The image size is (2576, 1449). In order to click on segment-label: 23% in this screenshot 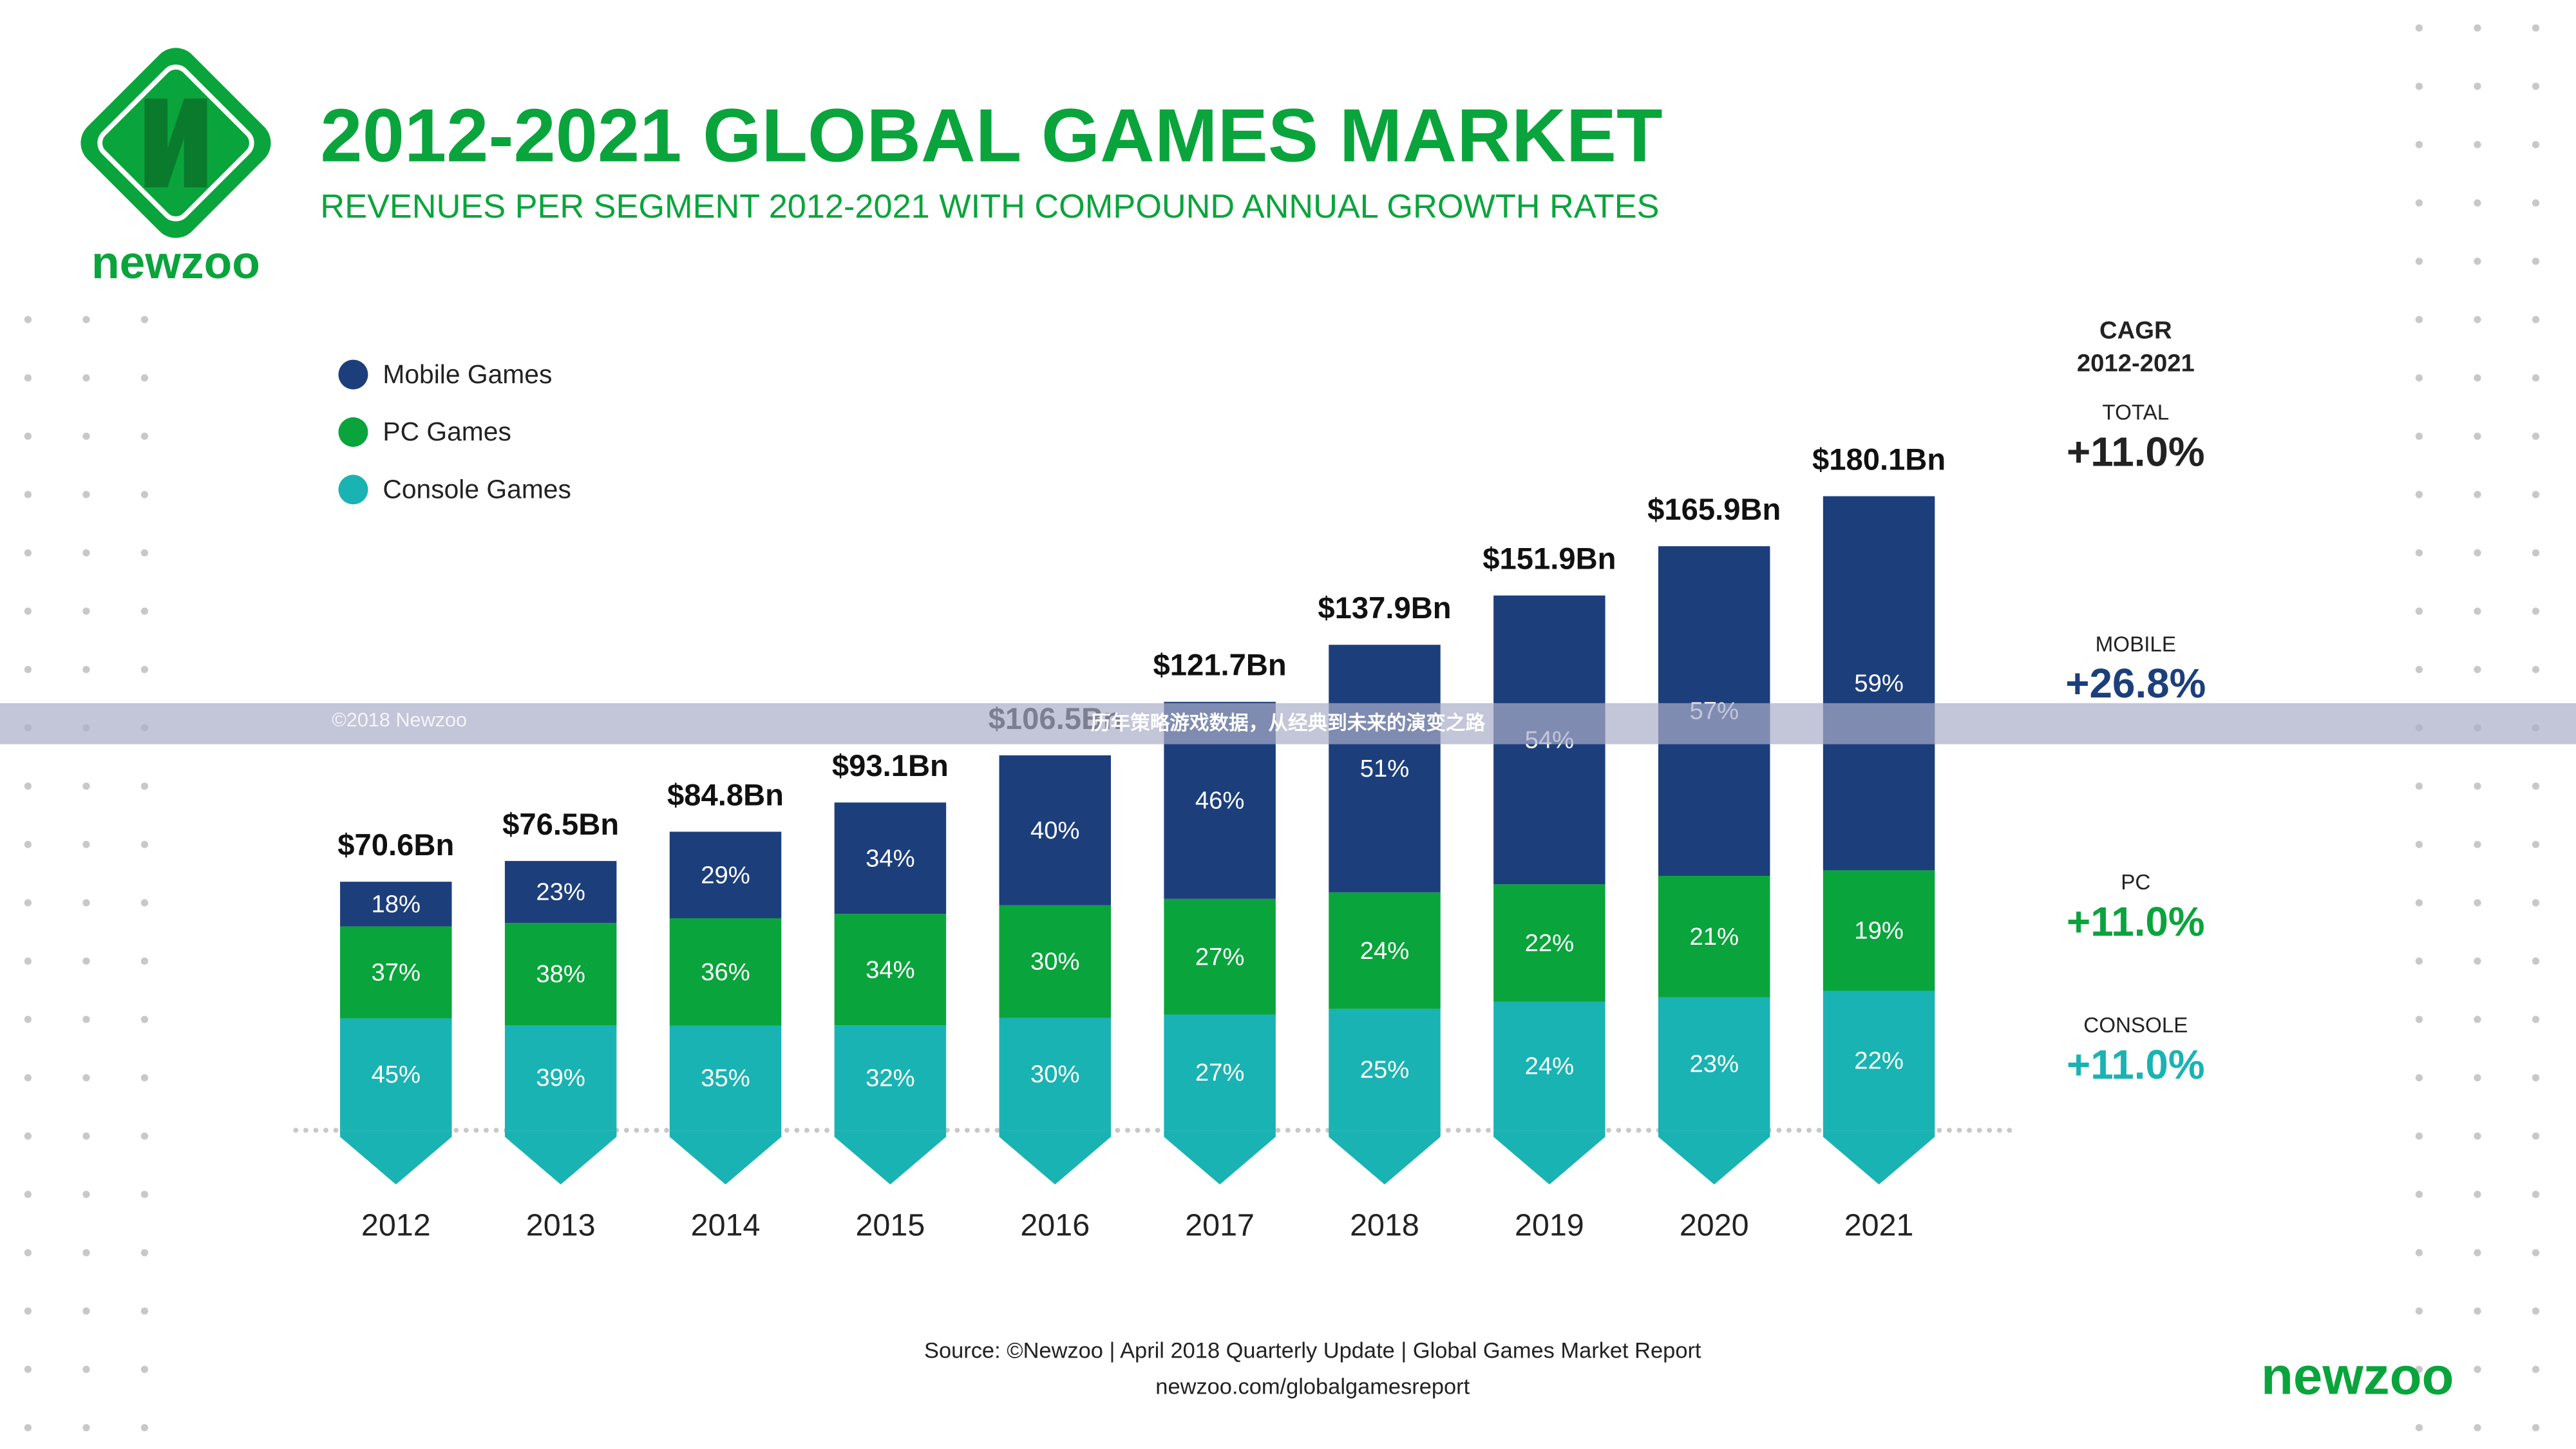, I will do `click(560, 892)`.